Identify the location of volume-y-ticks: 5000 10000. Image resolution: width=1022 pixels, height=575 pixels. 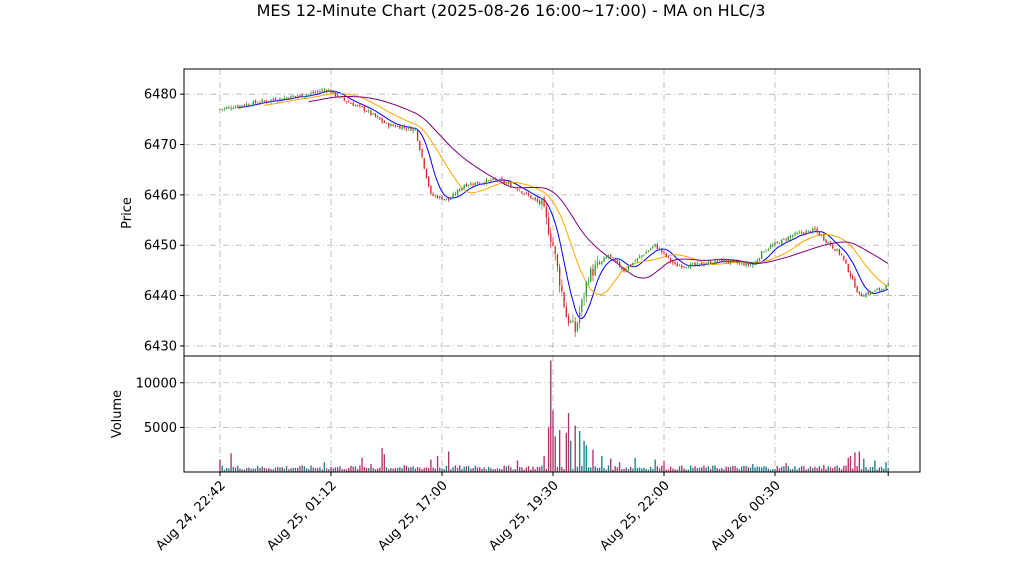
(160, 406).